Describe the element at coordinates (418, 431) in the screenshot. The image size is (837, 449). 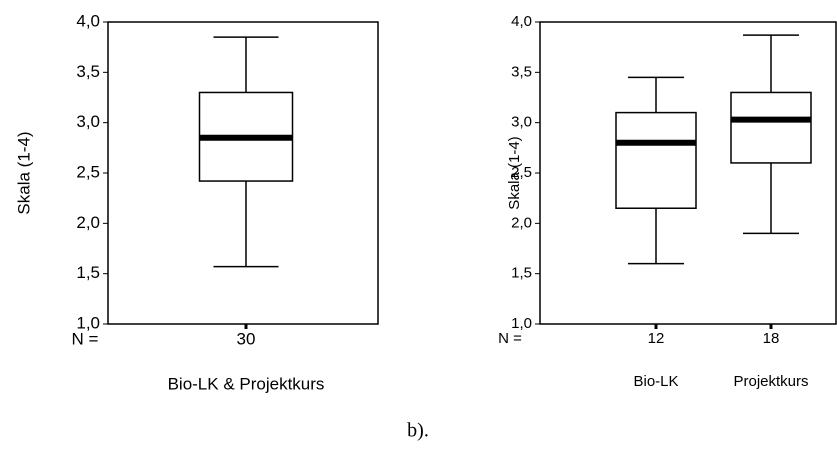
I see `caption: b).` at that location.